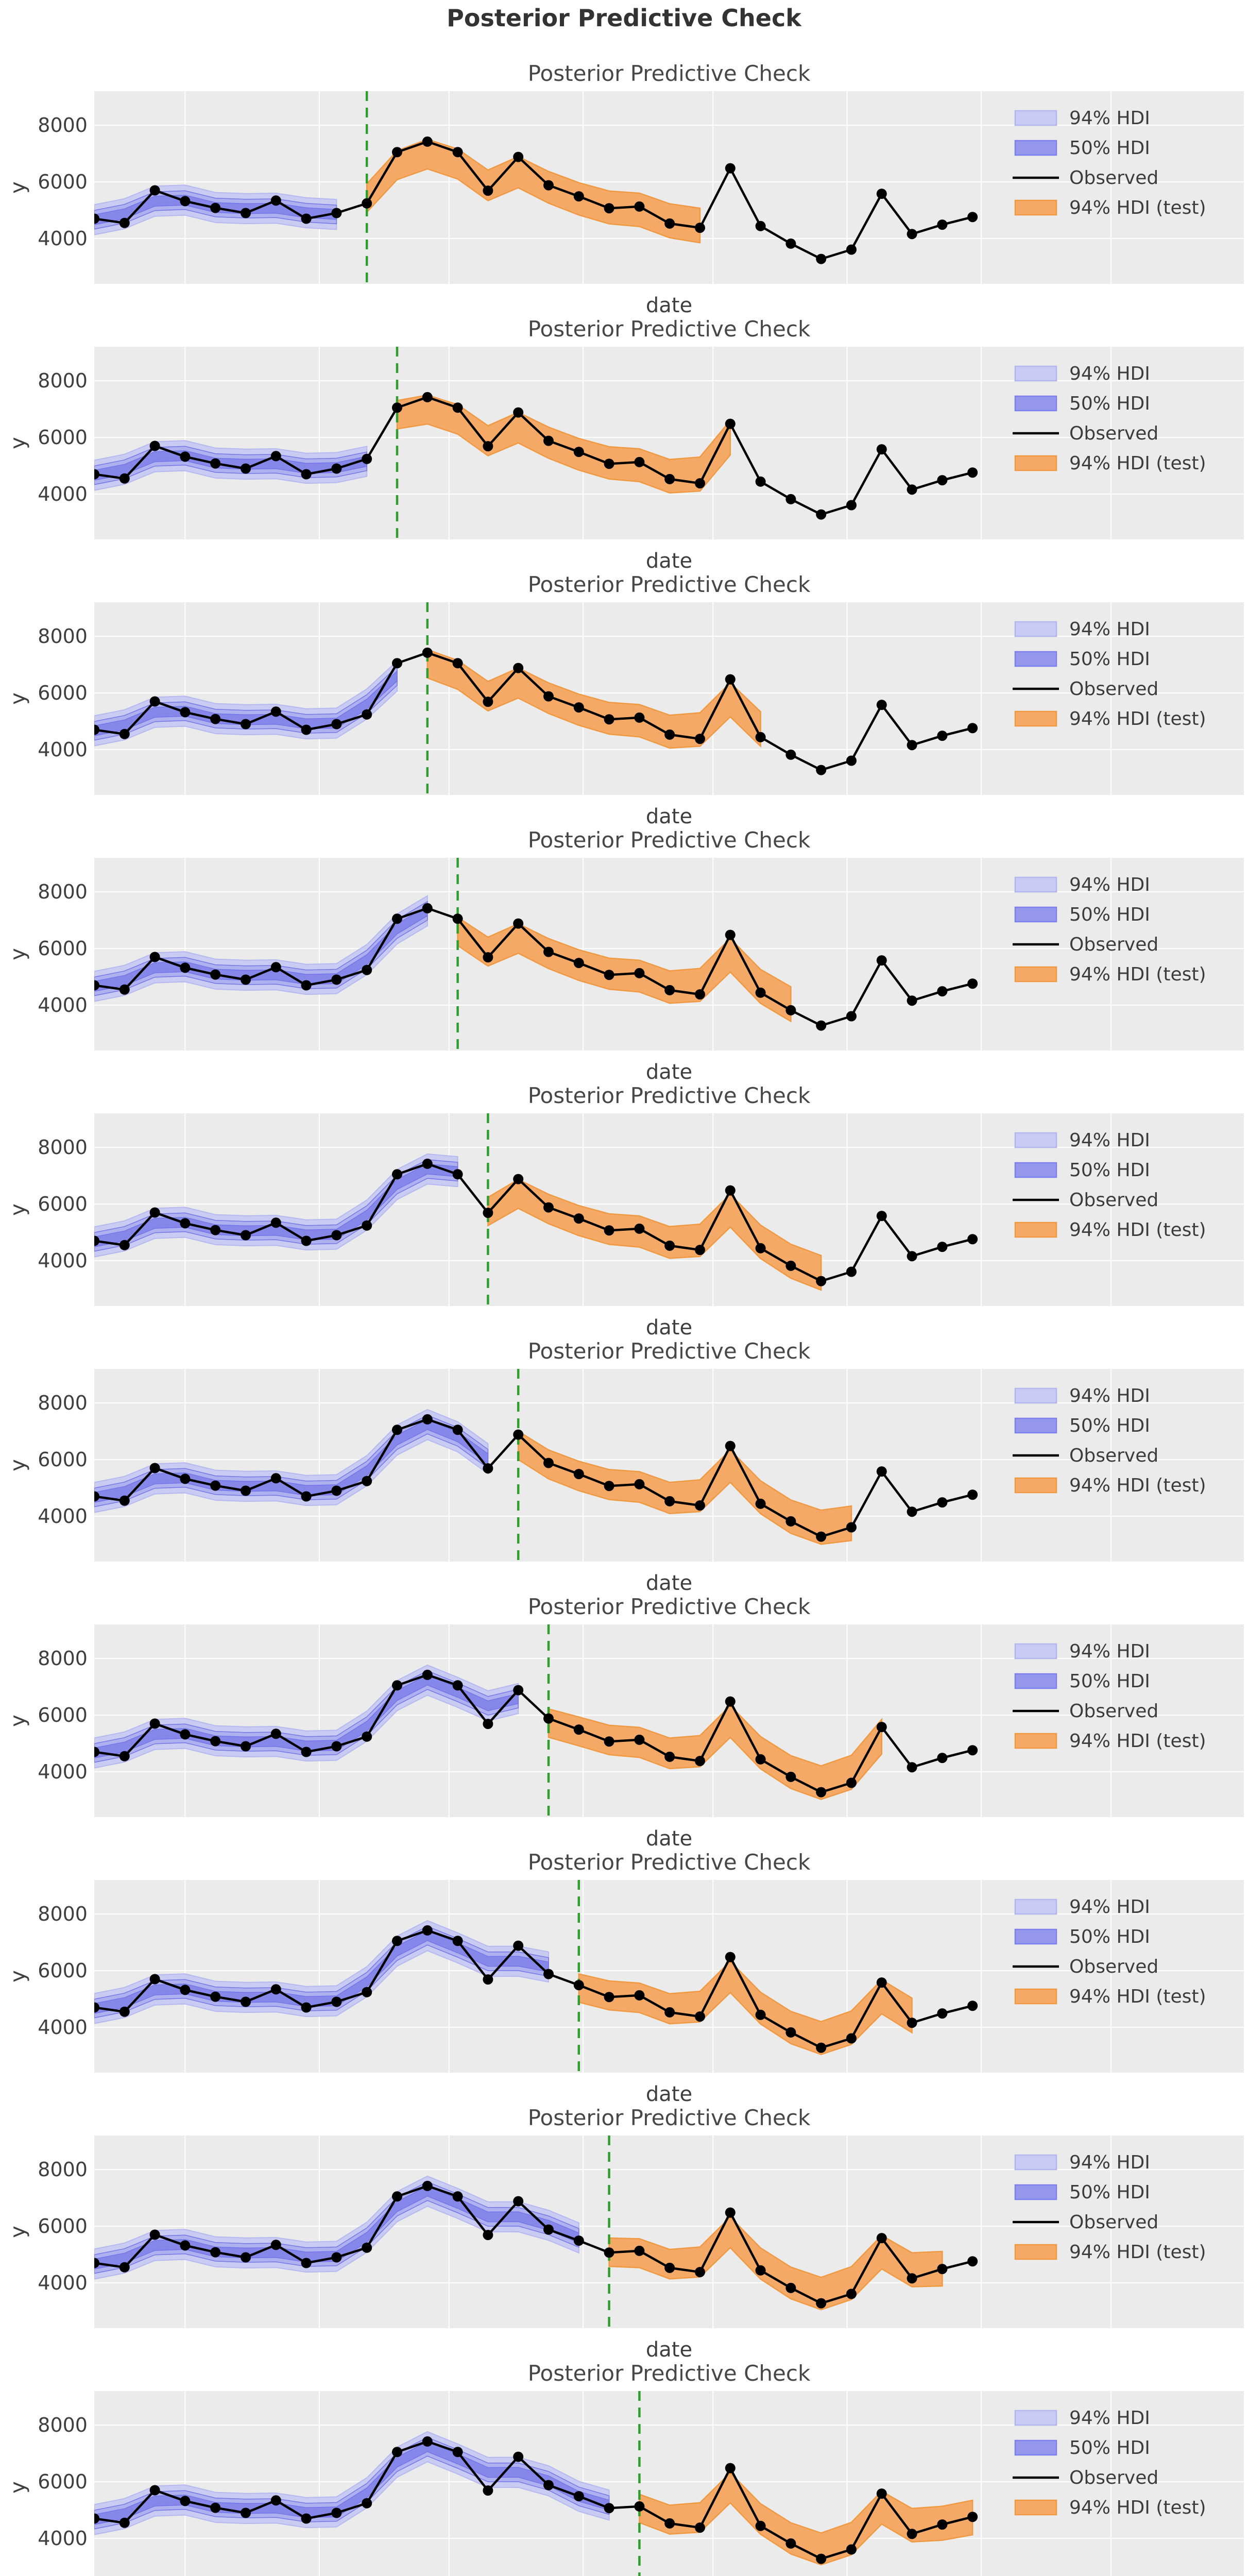  Describe the element at coordinates (715, 1752) in the screenshot. I see `test-hdi-band` at that location.